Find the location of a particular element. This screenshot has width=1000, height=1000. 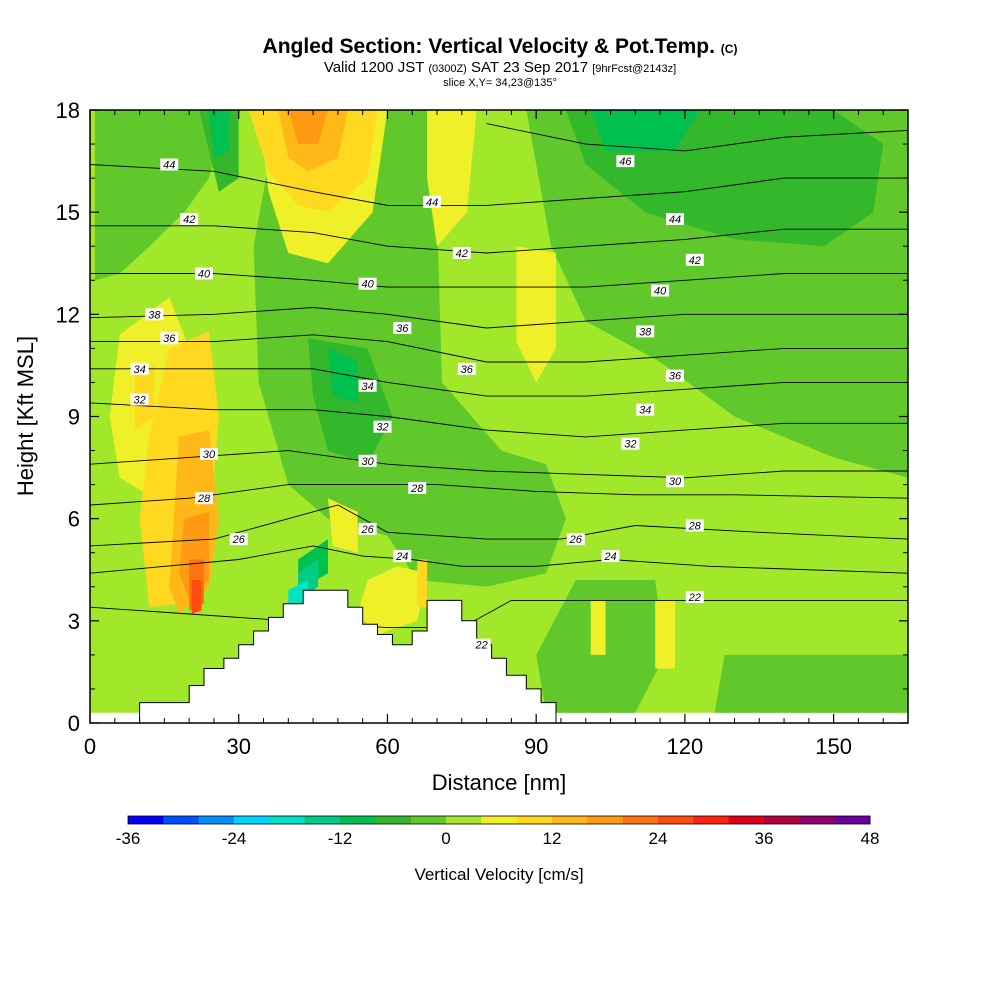

isentrope-label: 46 is located at coordinates (625, 161).